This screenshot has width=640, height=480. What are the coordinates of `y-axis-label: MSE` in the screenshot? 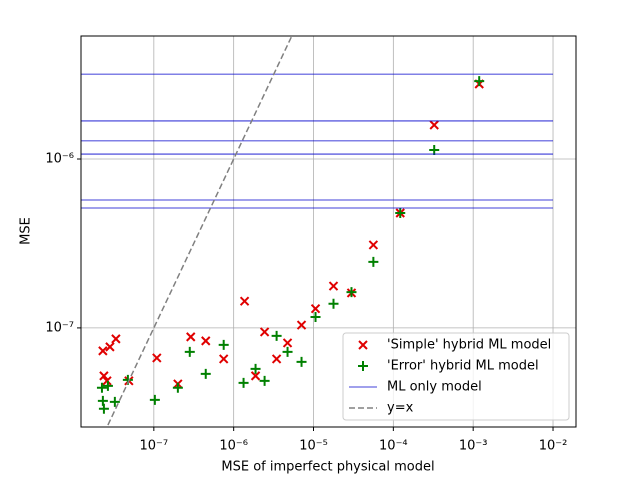 It's located at (26, 231).